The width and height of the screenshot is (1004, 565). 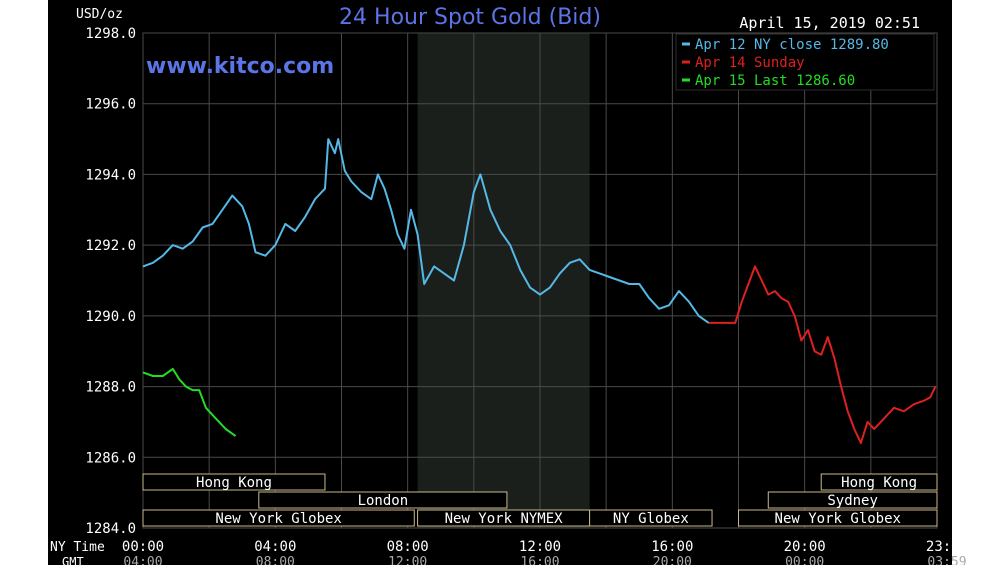 What do you see at coordinates (275, 547) in the screenshot?
I see `x-tick-label: 04:00` at bounding box center [275, 547].